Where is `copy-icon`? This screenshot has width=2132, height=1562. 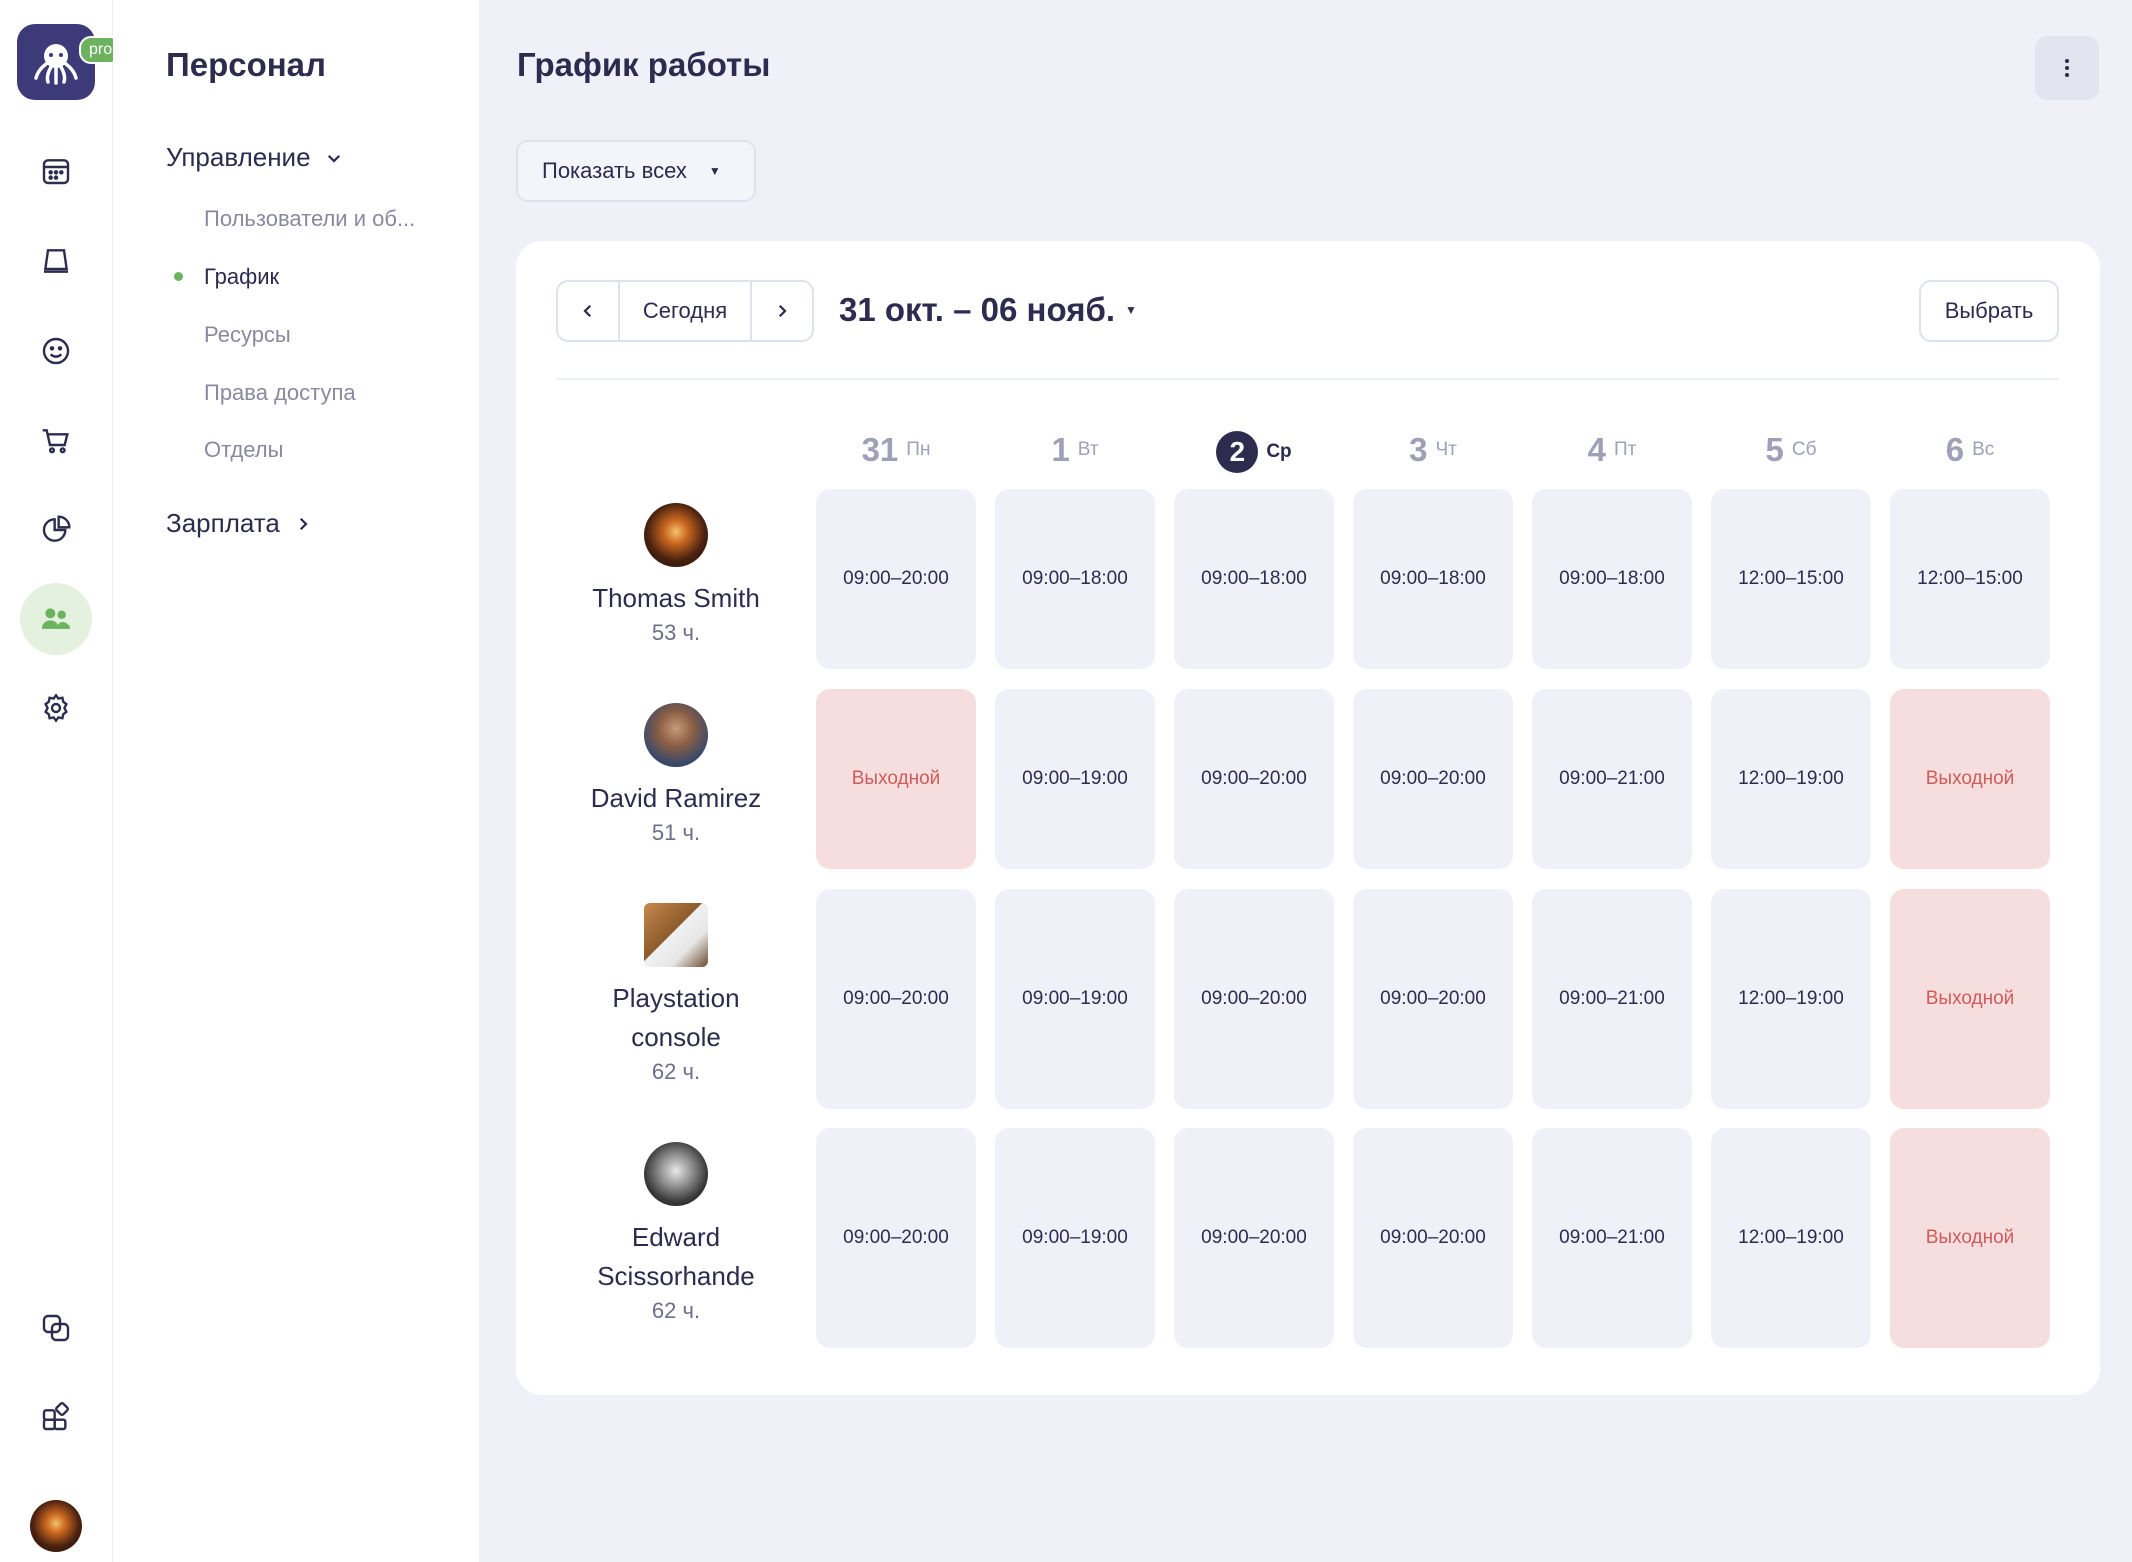
copy-icon is located at coordinates (56, 1328).